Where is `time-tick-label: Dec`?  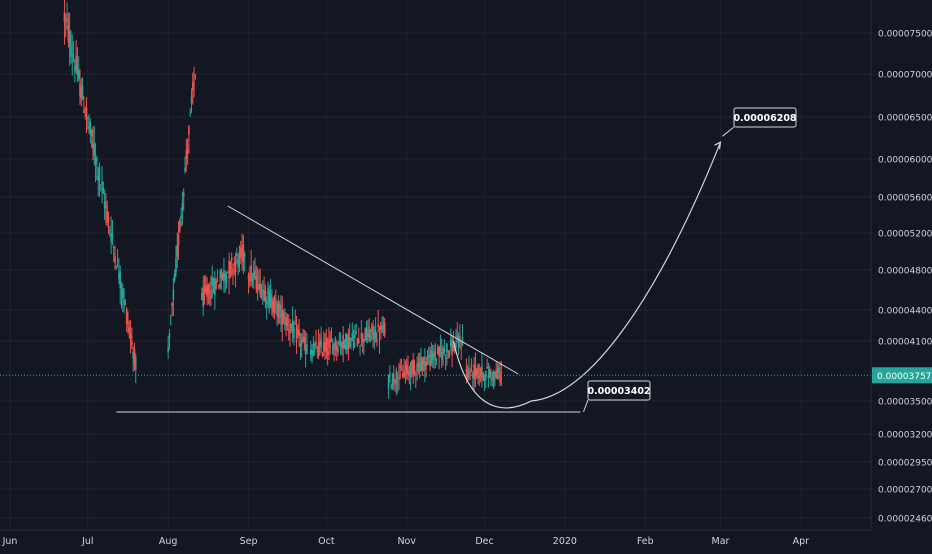
time-tick-label: Dec is located at coordinates (484, 541).